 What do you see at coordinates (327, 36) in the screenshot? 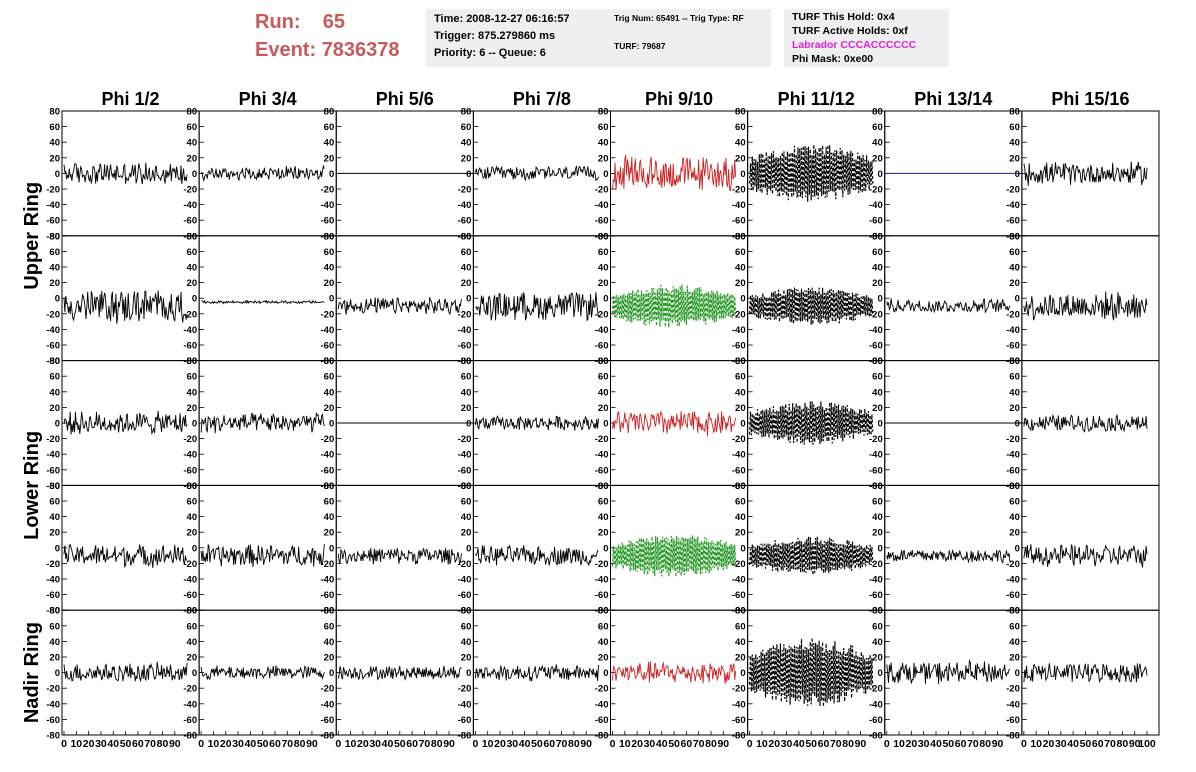
I see `run-event-block: Run: 65 Event: 7836378` at bounding box center [327, 36].